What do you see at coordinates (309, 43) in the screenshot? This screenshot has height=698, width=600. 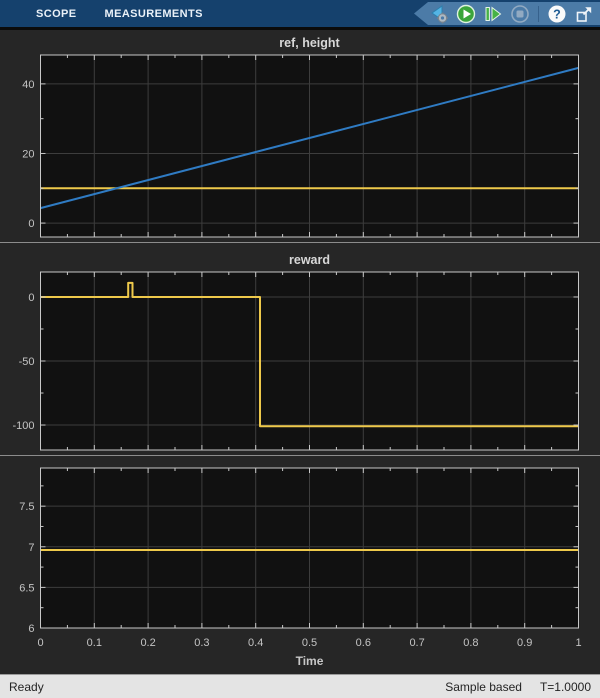 I see `svg-text: ref, height` at bounding box center [309, 43].